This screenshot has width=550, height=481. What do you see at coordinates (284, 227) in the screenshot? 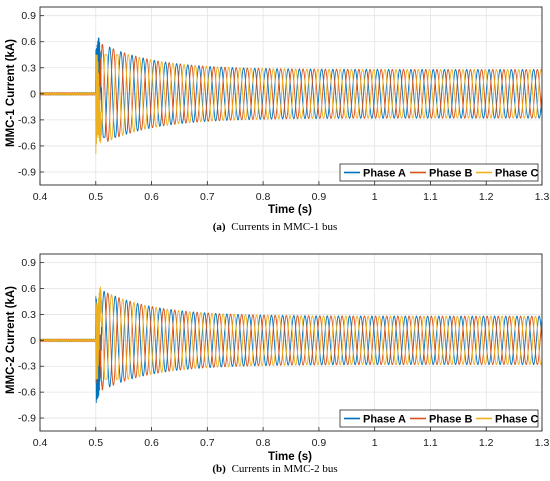
I see `caption-text: Currents in MMC-1 bus` at bounding box center [284, 227].